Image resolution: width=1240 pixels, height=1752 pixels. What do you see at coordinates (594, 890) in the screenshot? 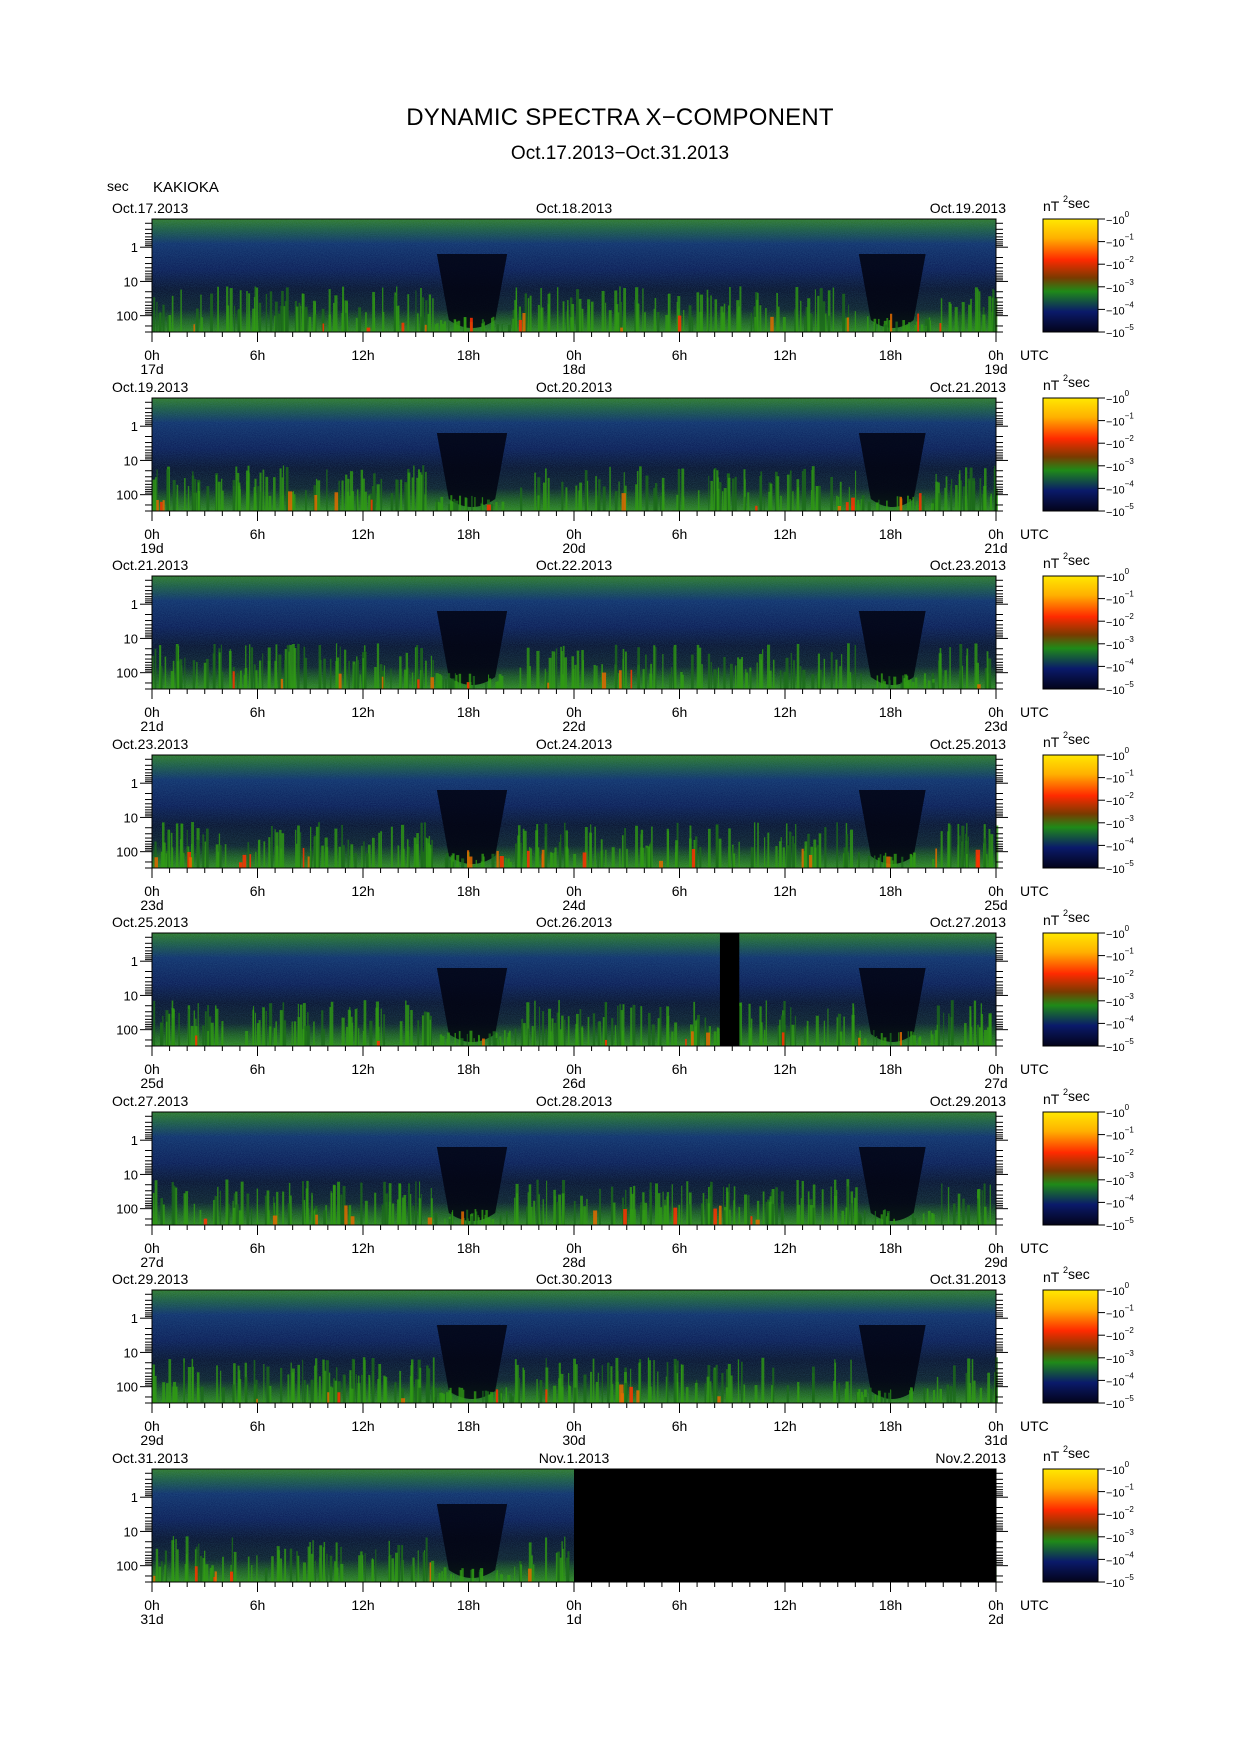
I see `x-axis: 0h 6h 12h 18h 0h 6h 12h 18h 0h UTC 23d 24d 25d` at bounding box center [594, 890].